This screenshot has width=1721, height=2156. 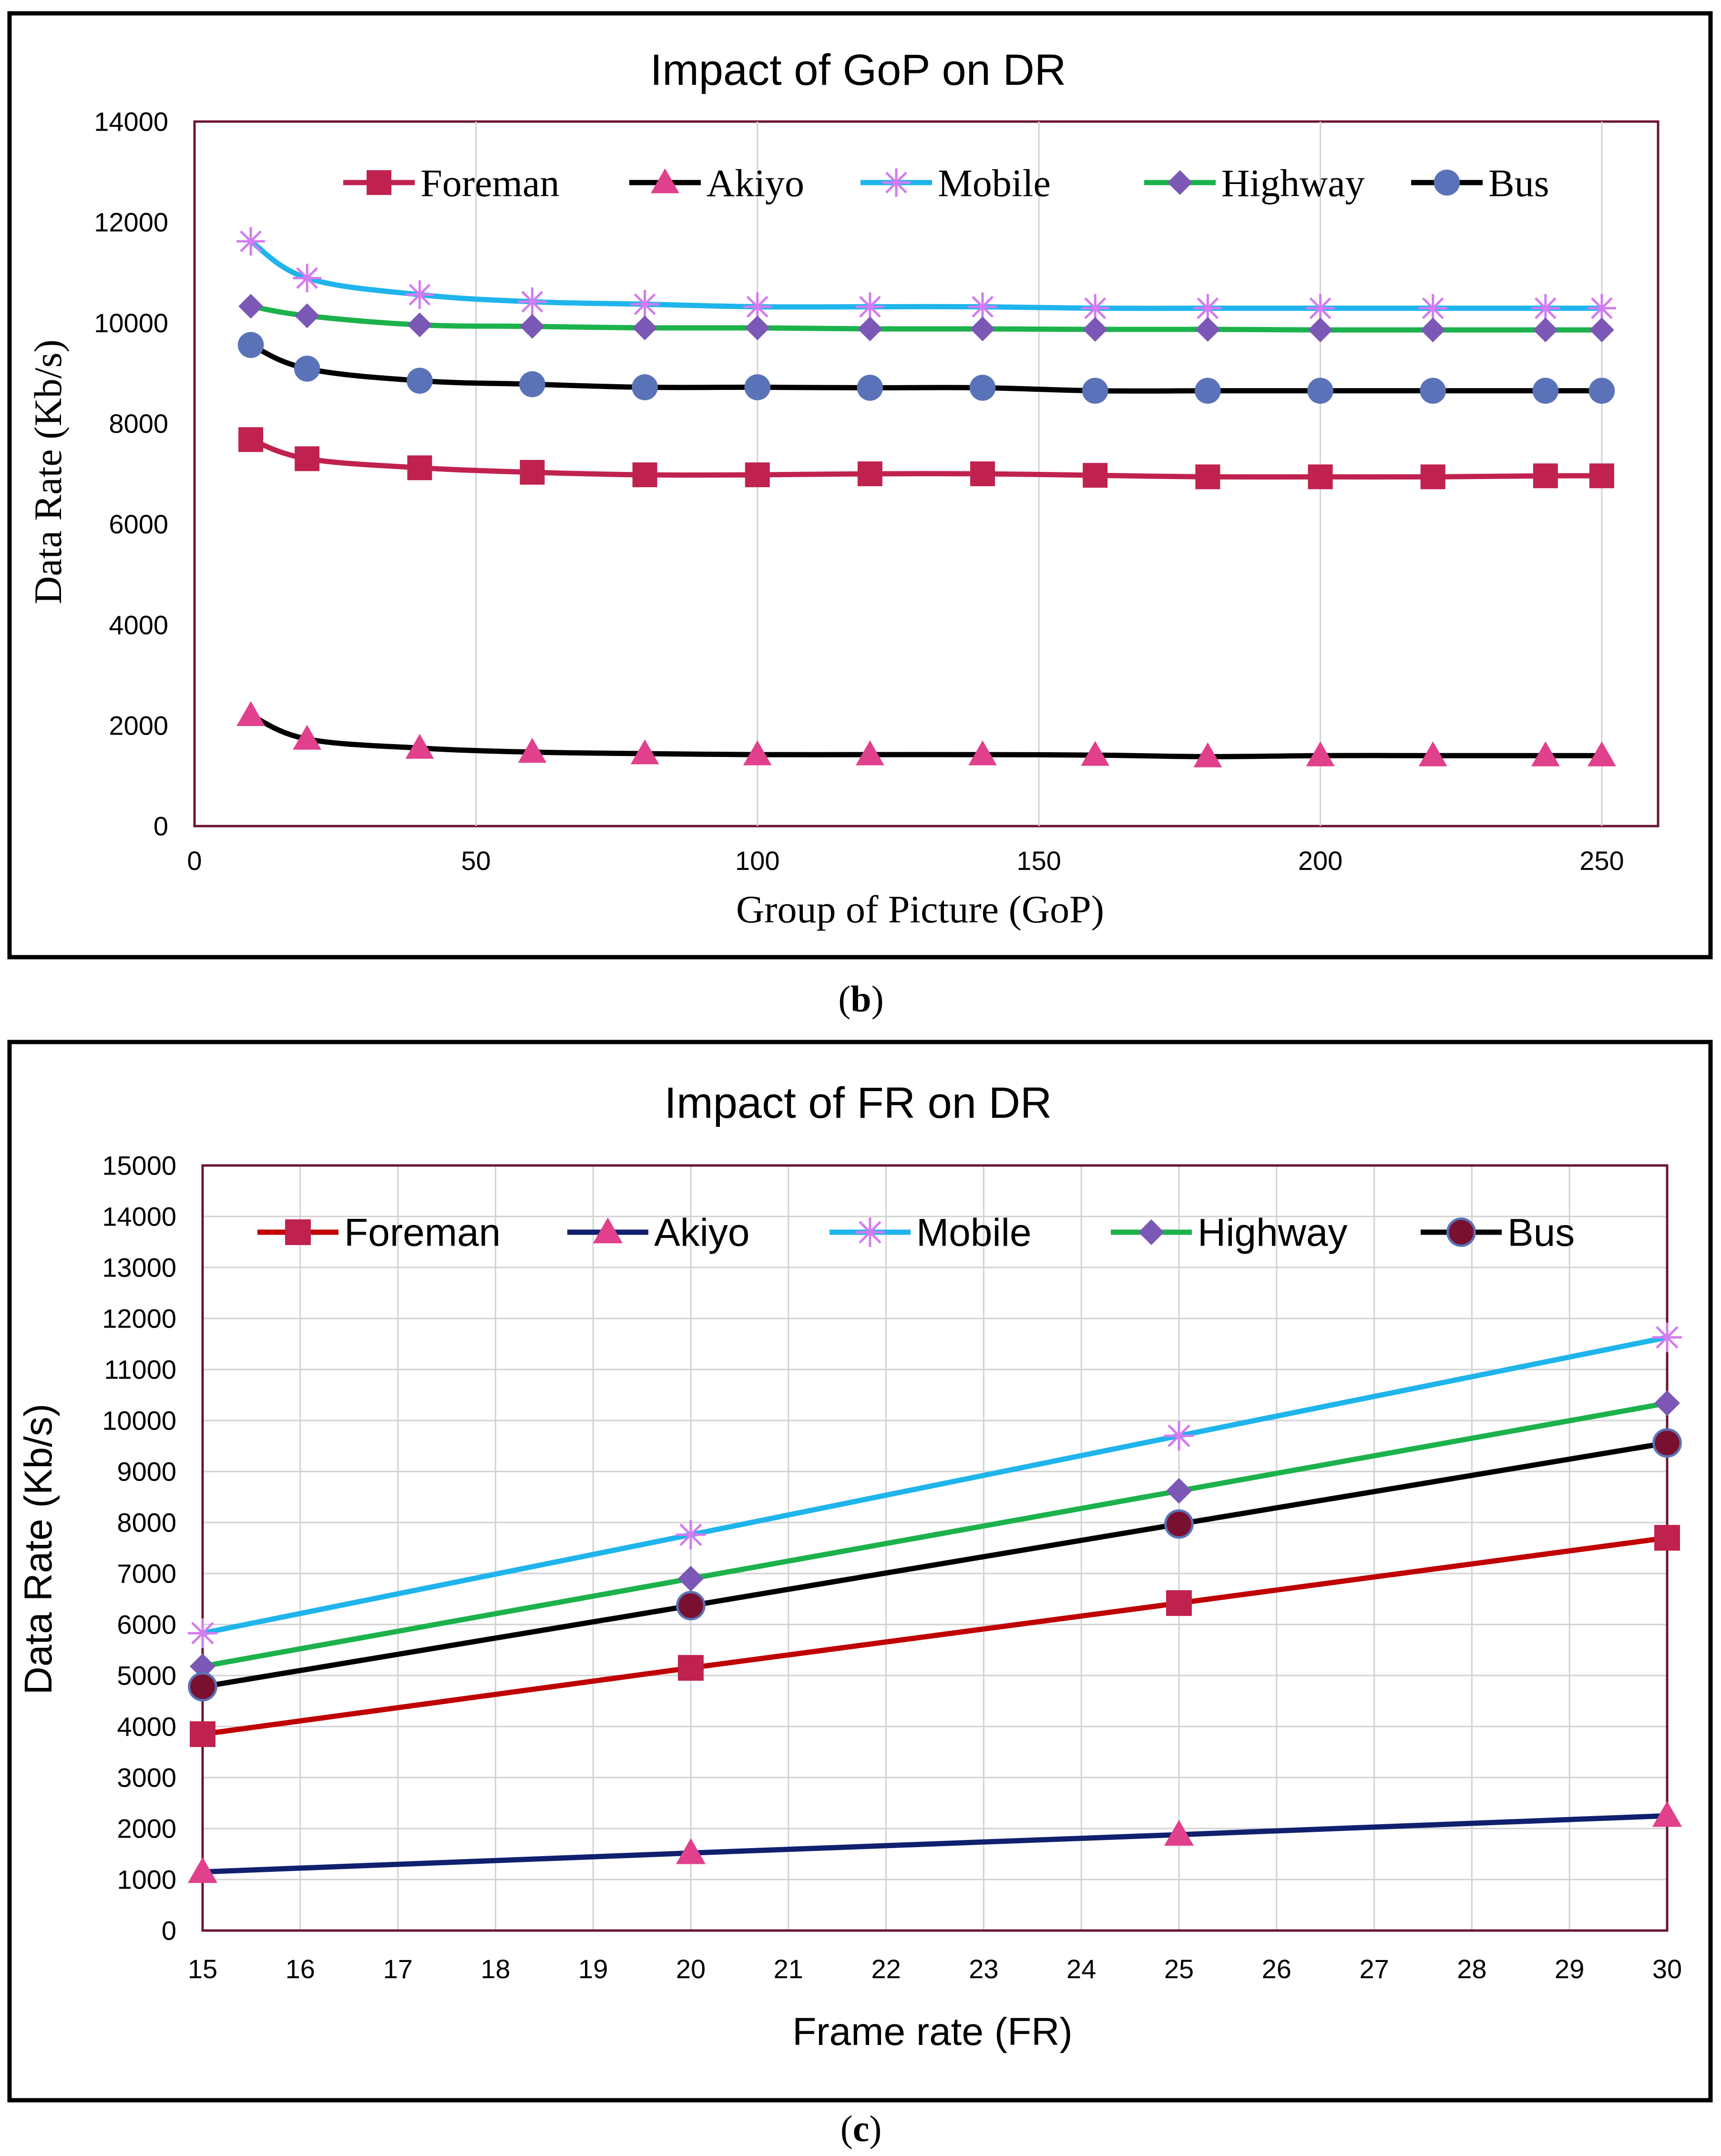 I want to click on y-tick-label: 15000, so click(x=139, y=1166).